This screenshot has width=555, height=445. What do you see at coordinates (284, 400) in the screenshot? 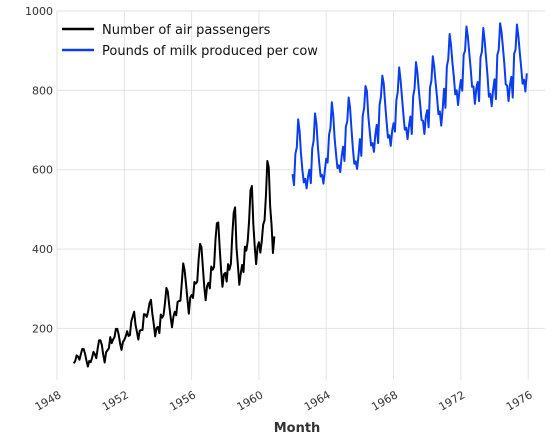
I see `x-axis-ticks: 1948 1952 1956 1960 1964 1968 1972 1976` at bounding box center [284, 400].